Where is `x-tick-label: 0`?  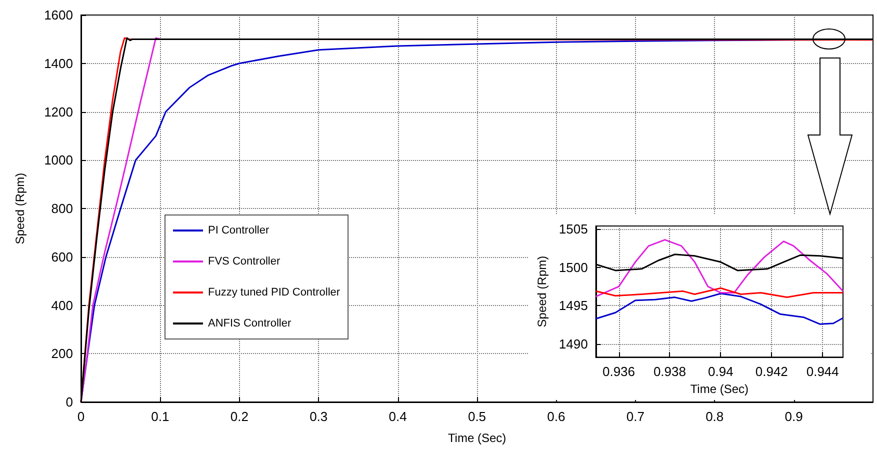 x-tick-label: 0 is located at coordinates (81, 416).